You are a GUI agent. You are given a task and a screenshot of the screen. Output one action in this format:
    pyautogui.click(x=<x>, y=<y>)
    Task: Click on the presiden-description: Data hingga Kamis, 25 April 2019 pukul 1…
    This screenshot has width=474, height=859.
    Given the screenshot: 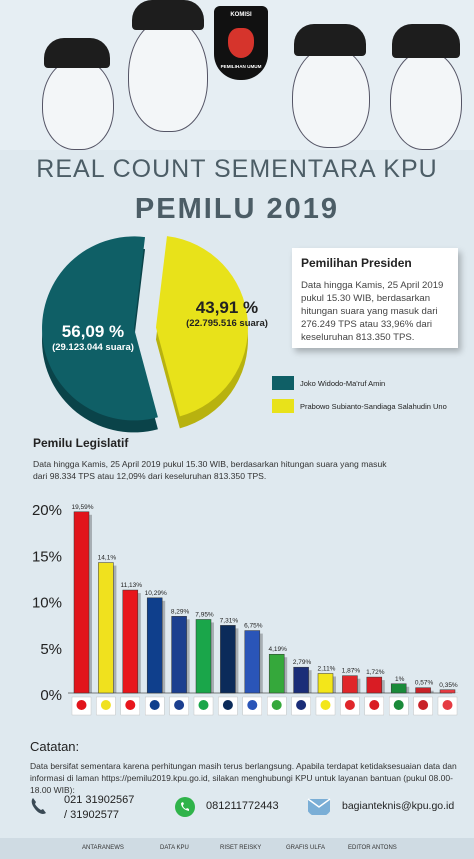 What is the action you would take?
    pyautogui.click(x=372, y=311)
    